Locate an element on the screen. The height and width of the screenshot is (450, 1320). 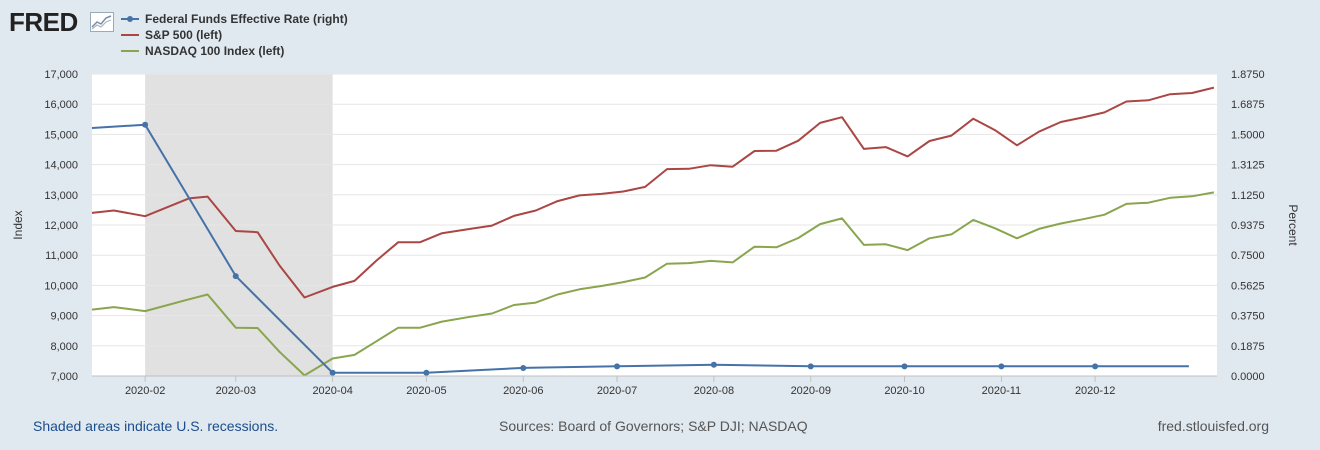
y-left-tick-label: 8,000 is located at coordinates (64, 347).